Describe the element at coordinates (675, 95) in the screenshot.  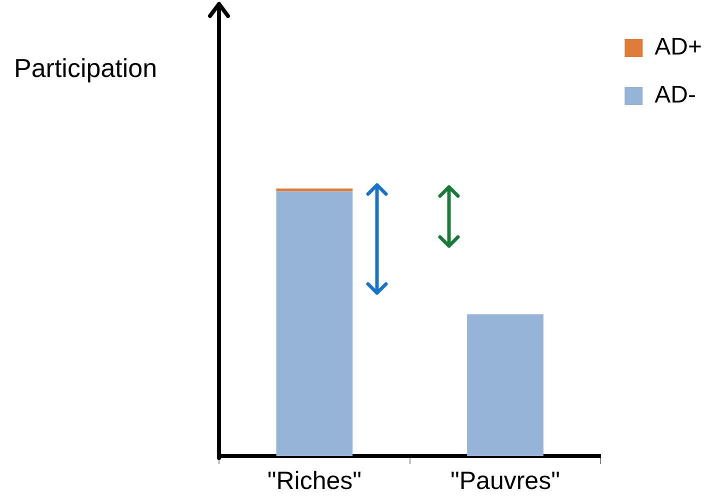
I see `legend-label: AD-` at that location.